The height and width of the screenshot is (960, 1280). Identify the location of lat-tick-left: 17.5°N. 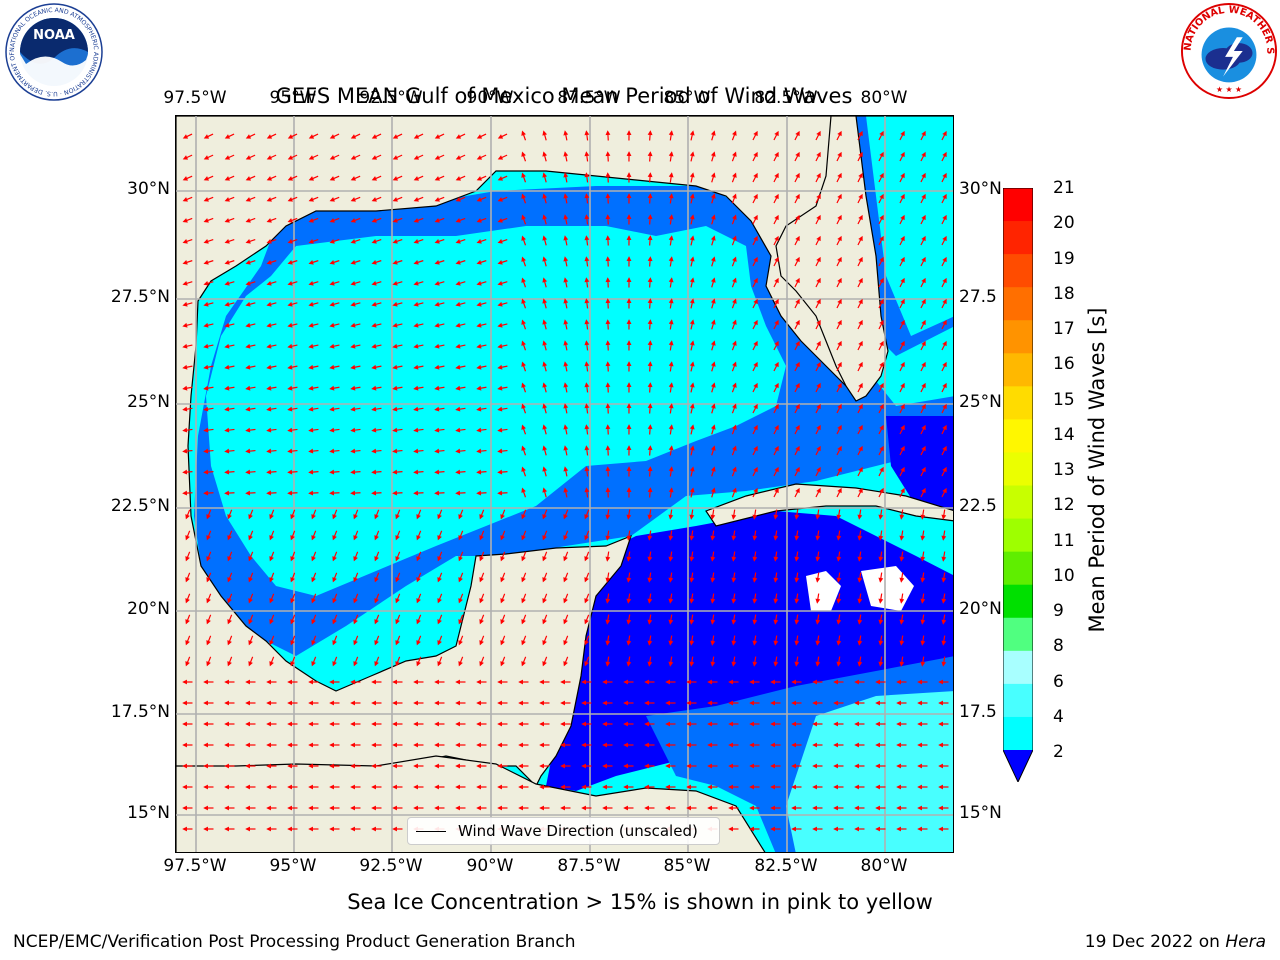
(140, 712).